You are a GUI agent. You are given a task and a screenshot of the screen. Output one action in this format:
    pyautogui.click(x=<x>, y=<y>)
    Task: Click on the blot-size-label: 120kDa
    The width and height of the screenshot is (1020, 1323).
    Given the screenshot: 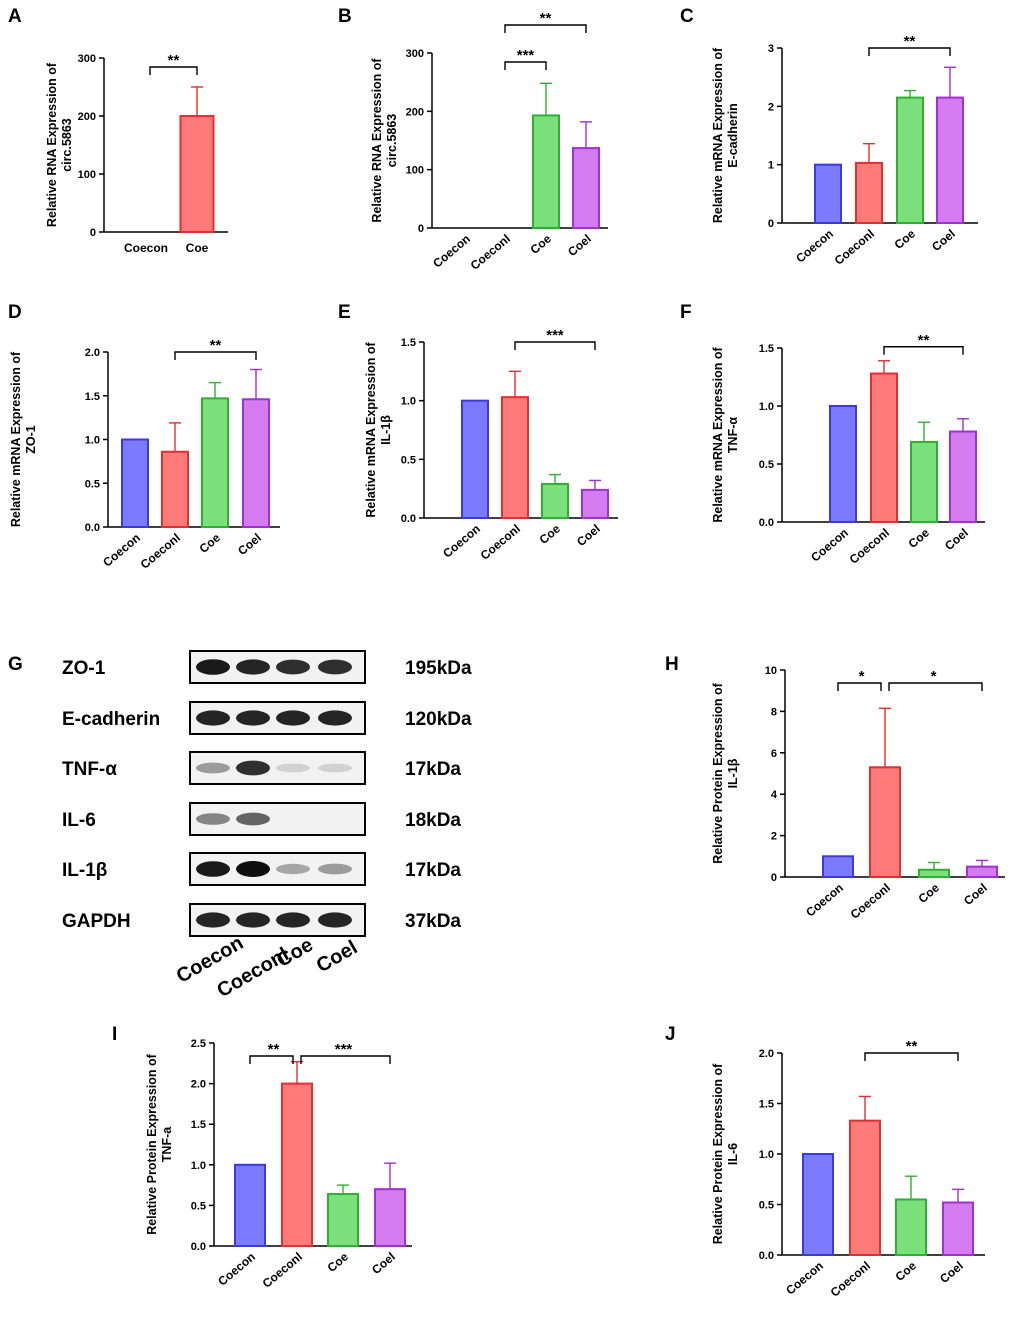 What is the action you would take?
    pyautogui.click(x=438, y=719)
    